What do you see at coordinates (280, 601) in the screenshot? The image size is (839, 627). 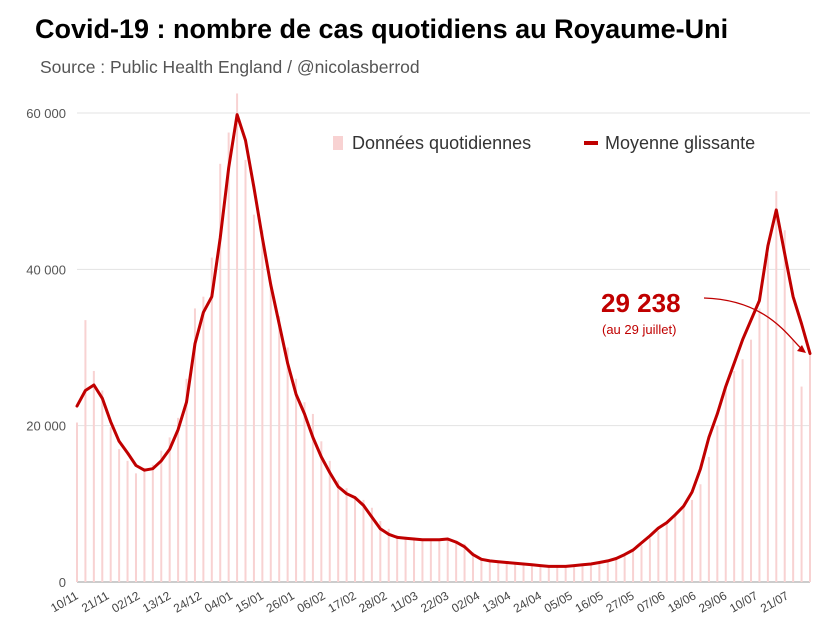 I see `x-tick-label: 26/01` at bounding box center [280, 601].